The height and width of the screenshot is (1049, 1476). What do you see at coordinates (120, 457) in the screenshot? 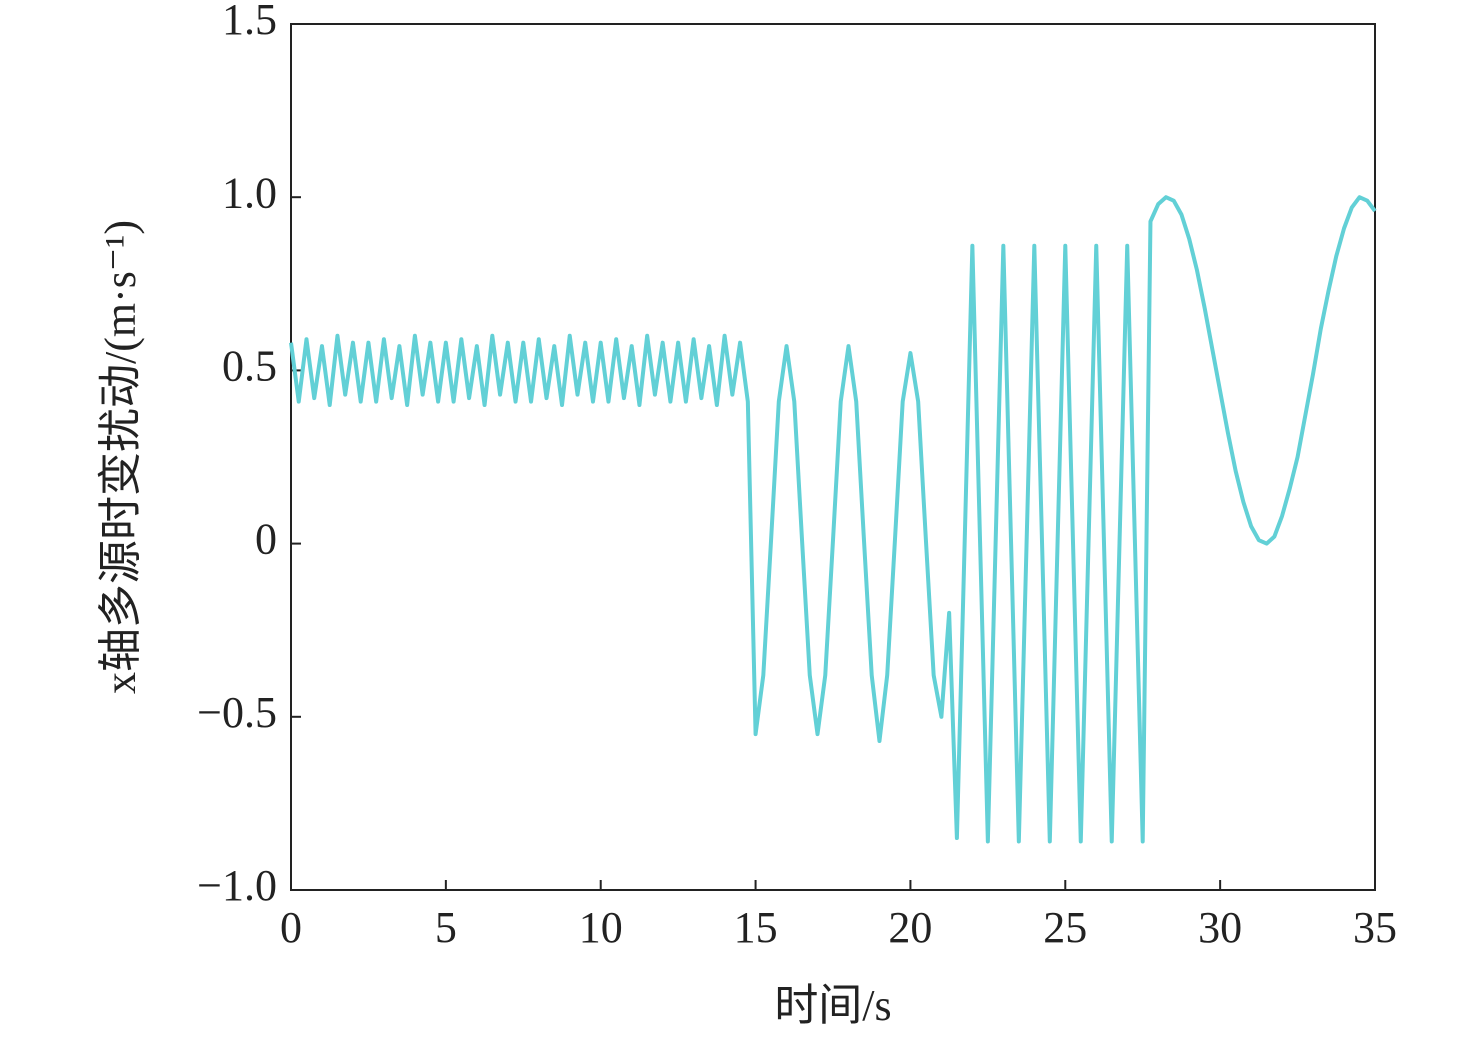
I see `y-axis-label: x轴多源时变扰动/(m·s⁻¹)` at bounding box center [120, 457].